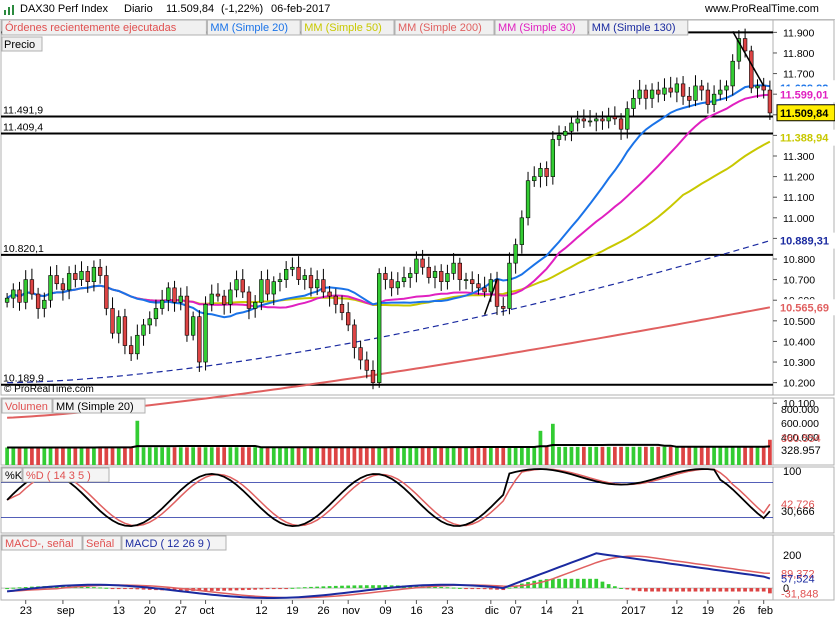 The width and height of the screenshot is (835, 620). I want to click on stoch-k-line, so click(388, 498).